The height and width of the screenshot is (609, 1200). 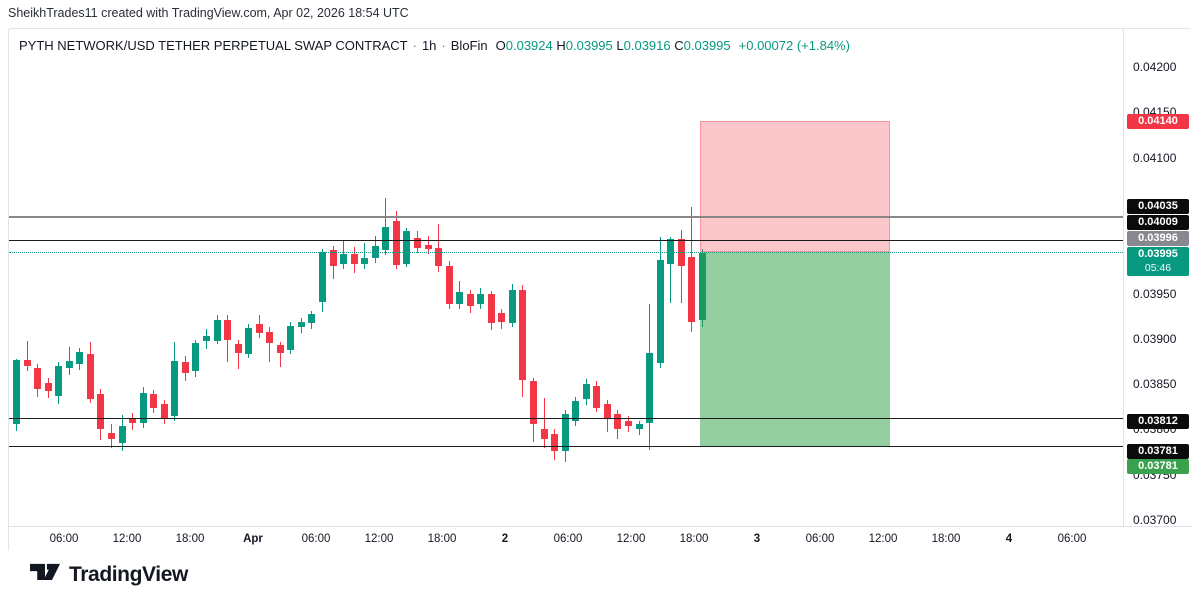 What do you see at coordinates (1158, 268) in the screenshot?
I see `bar-countdown: 05:46` at bounding box center [1158, 268].